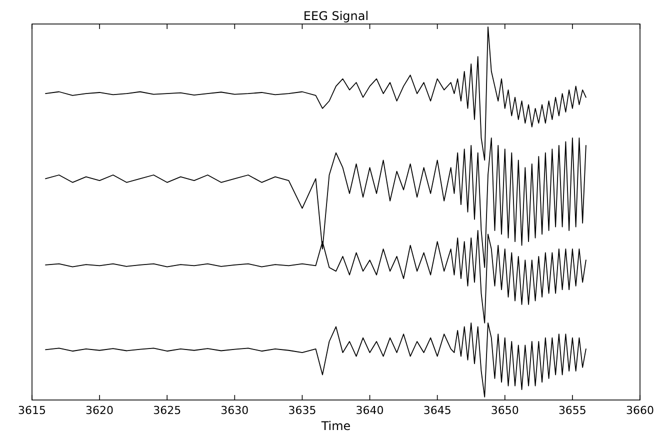 The image size is (658, 442). I want to click on x-tick-label: 3640, so click(370, 410).